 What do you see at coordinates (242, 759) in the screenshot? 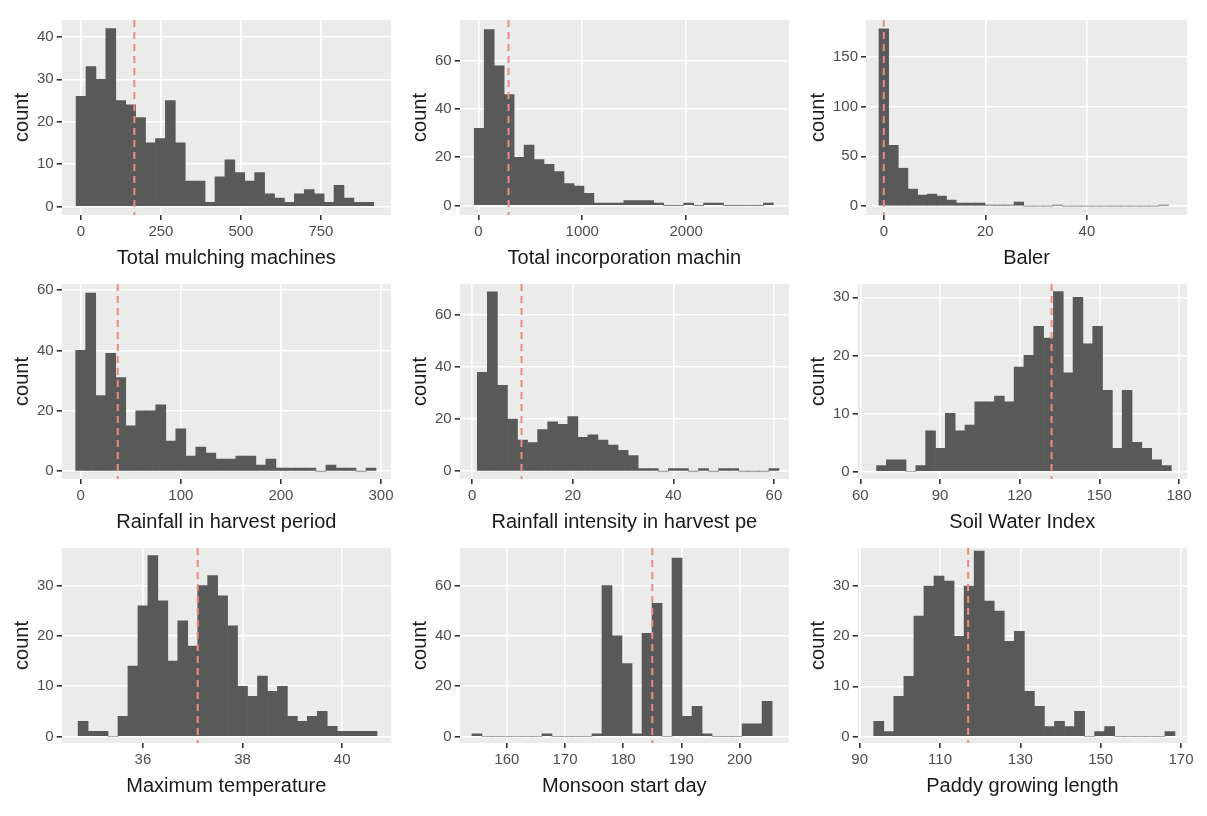
I see `x-tick-label: 38` at bounding box center [242, 759].